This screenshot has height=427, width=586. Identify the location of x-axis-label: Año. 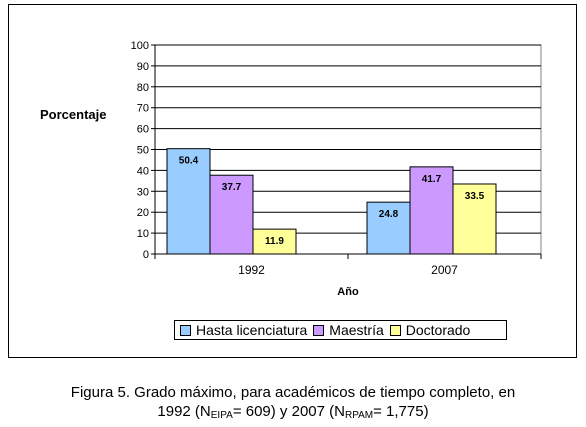
(348, 292).